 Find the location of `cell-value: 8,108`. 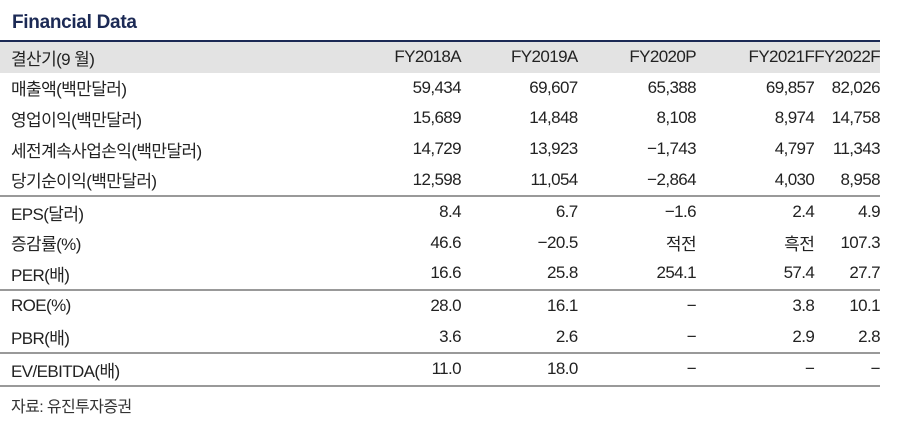

cell-value: 8,108 is located at coordinates (676, 118).